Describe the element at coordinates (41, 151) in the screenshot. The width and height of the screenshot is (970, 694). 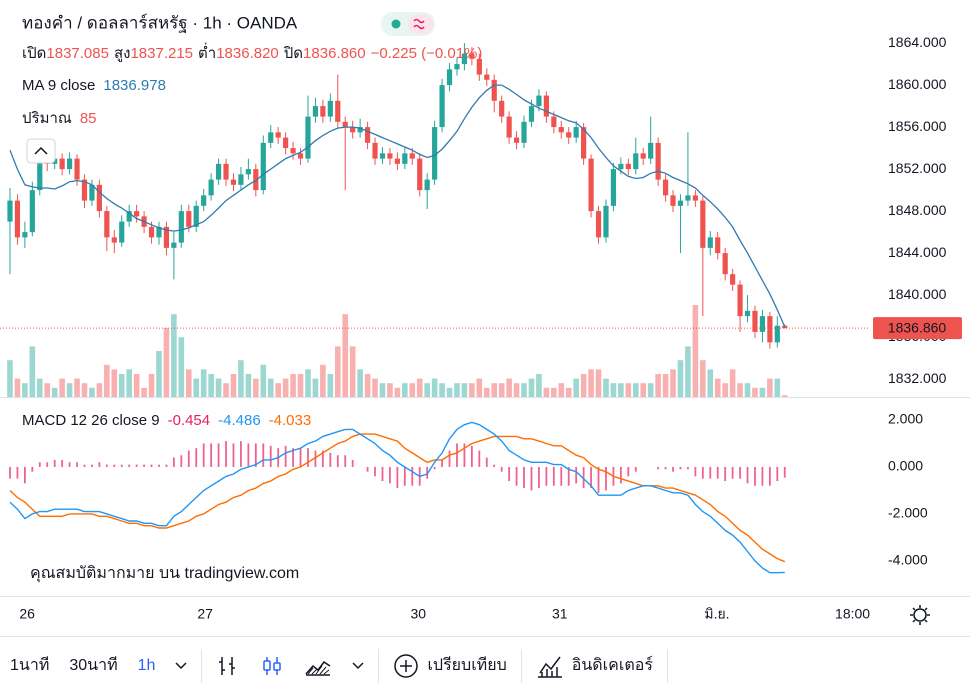
I see `collapse-button` at that location.